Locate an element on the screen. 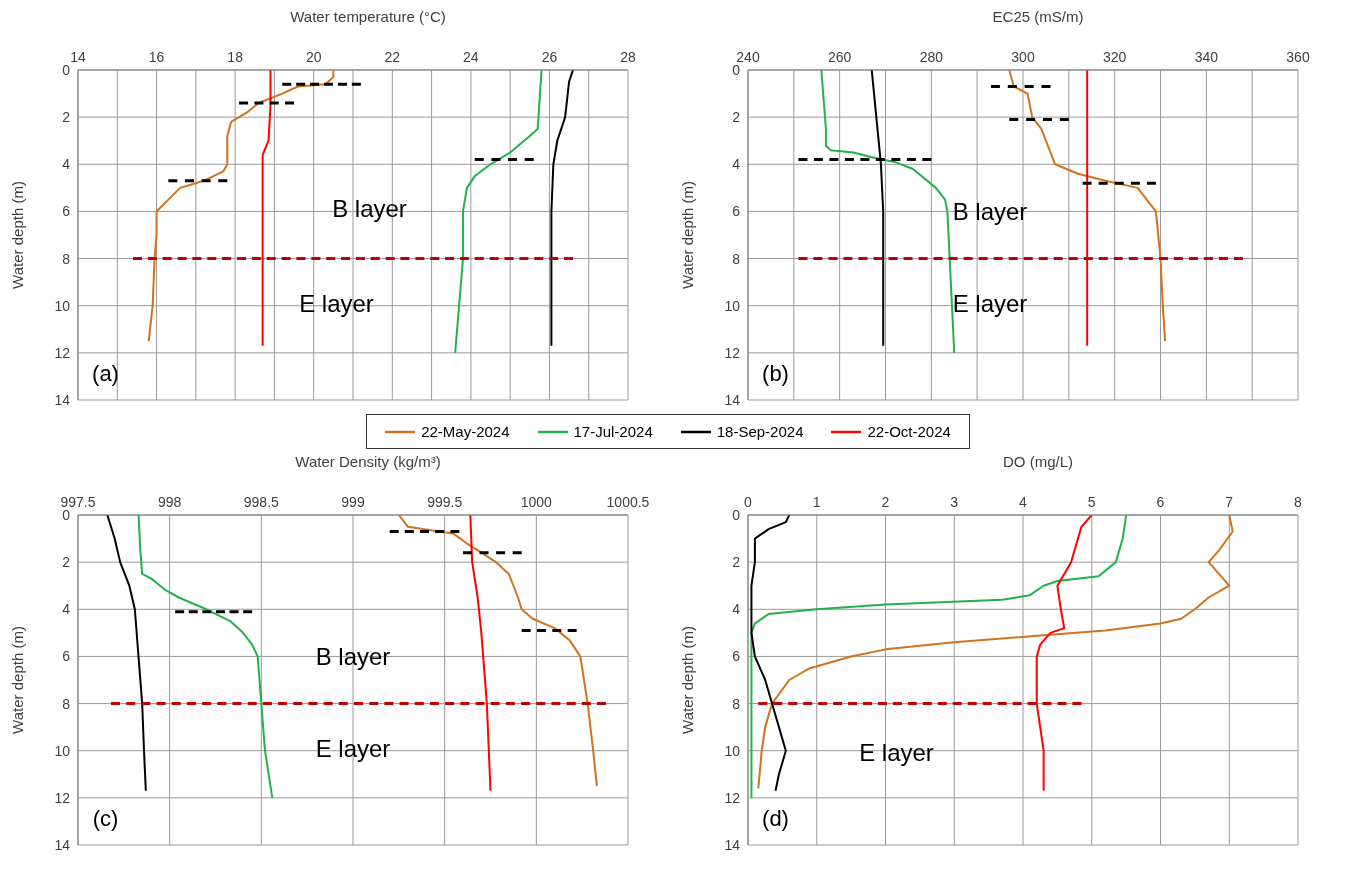 The image size is (1345, 896). x-tick-label: 999 is located at coordinates (353, 502).